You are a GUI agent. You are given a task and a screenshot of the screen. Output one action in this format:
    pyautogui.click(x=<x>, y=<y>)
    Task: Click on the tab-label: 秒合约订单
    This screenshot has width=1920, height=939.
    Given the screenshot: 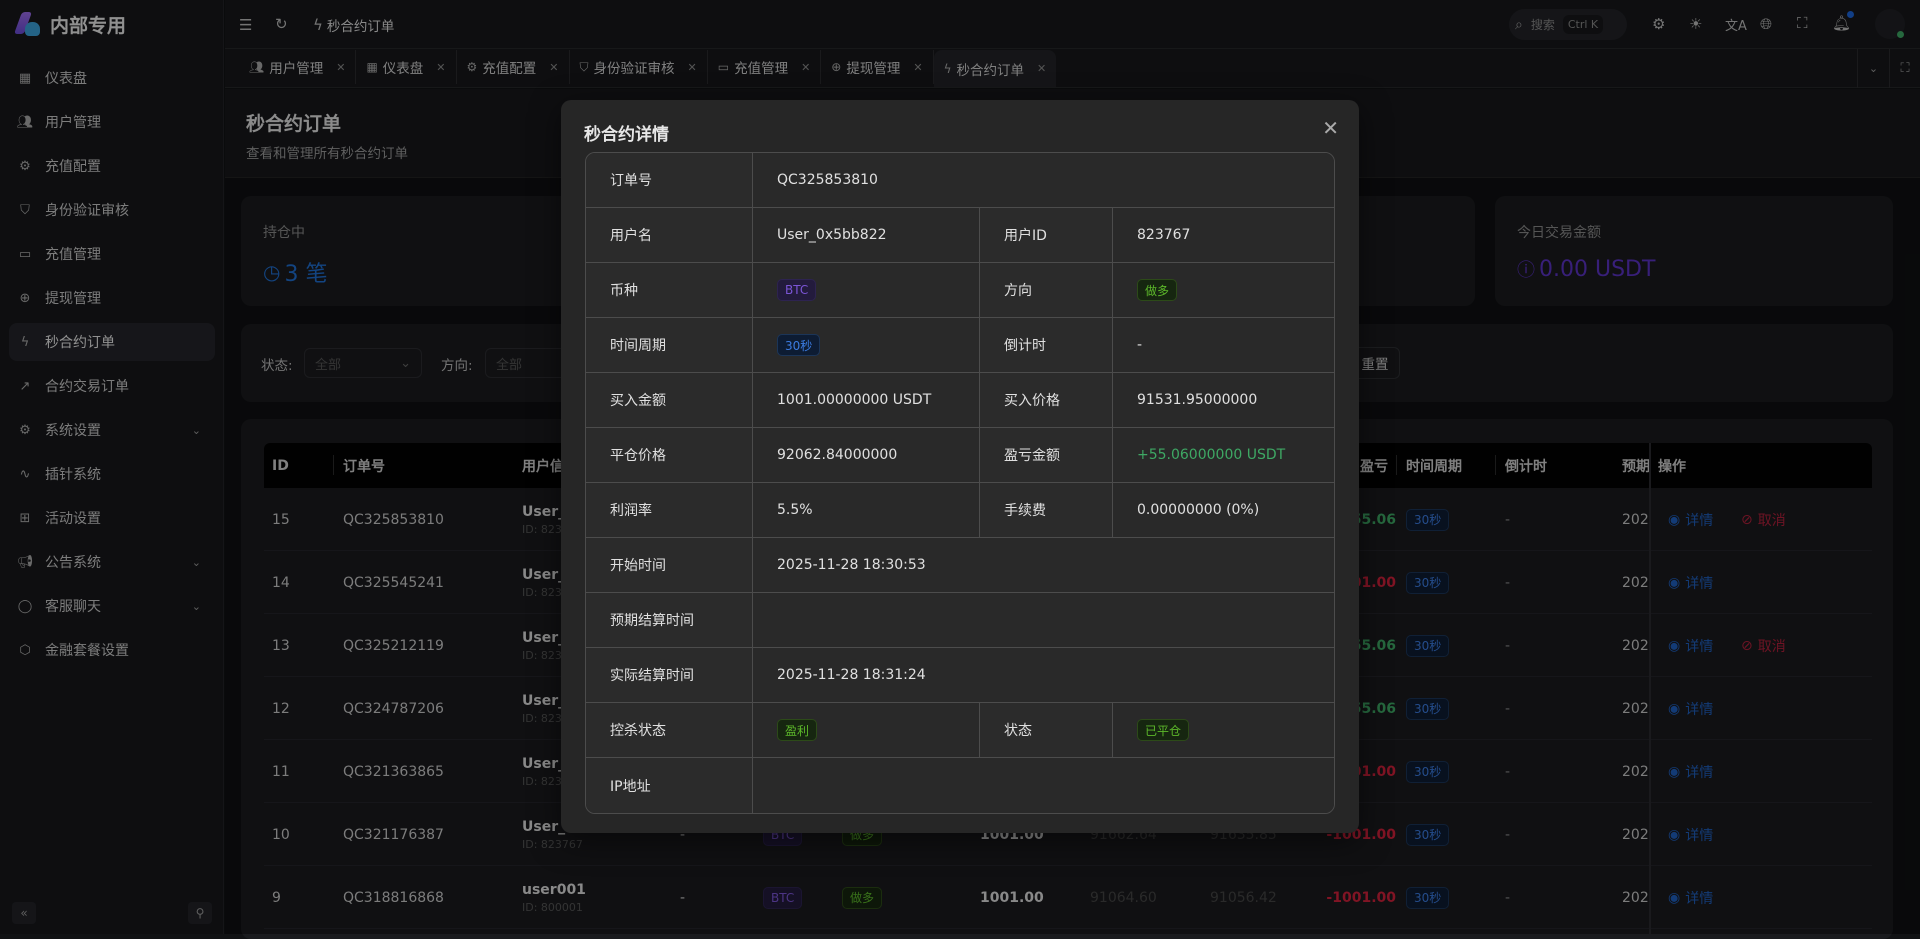 What is the action you would take?
    pyautogui.click(x=990, y=70)
    